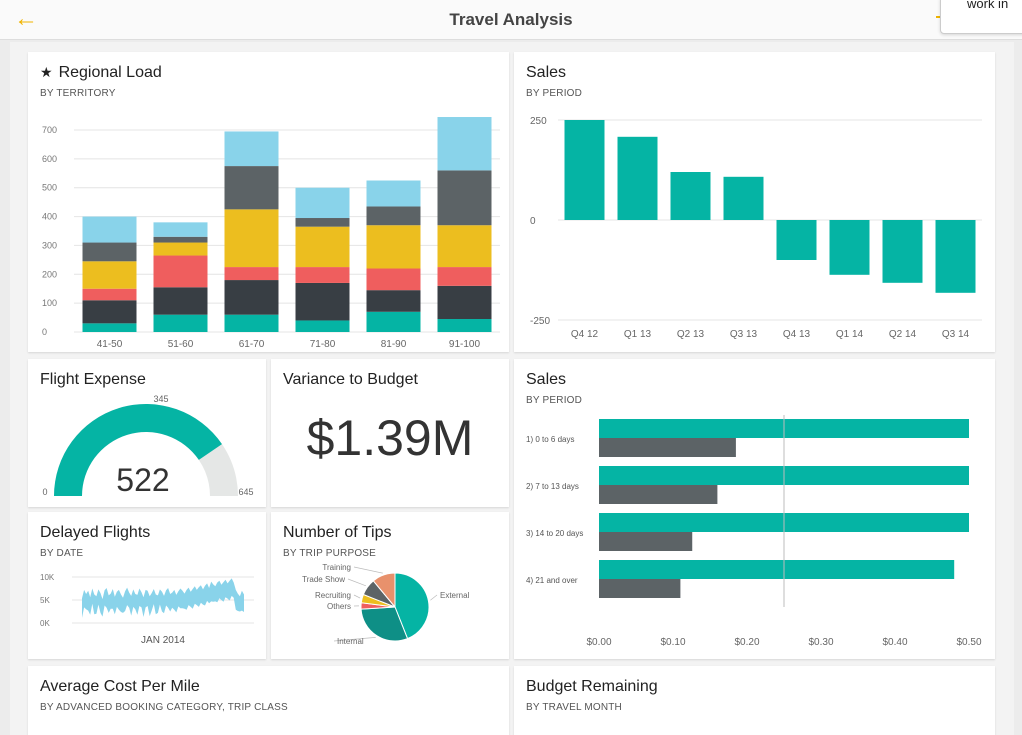  What do you see at coordinates (350, 379) in the screenshot?
I see `tile-title: Variance to Budget` at bounding box center [350, 379].